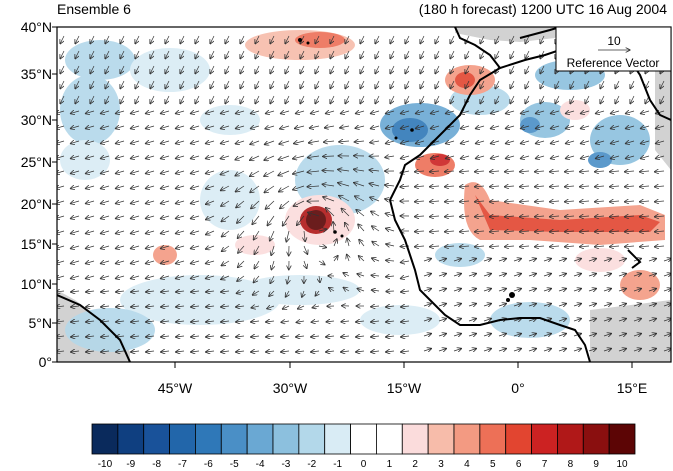 The height and width of the screenshot is (471, 673). Describe the element at coordinates (390, 464) in the screenshot. I see `colorbar-label: 1` at that location.